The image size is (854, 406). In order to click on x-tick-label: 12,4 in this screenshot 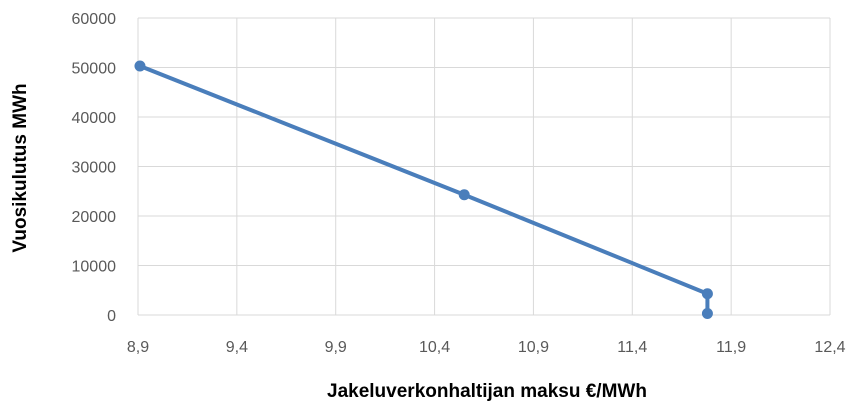, I will do `click(829, 347)`.